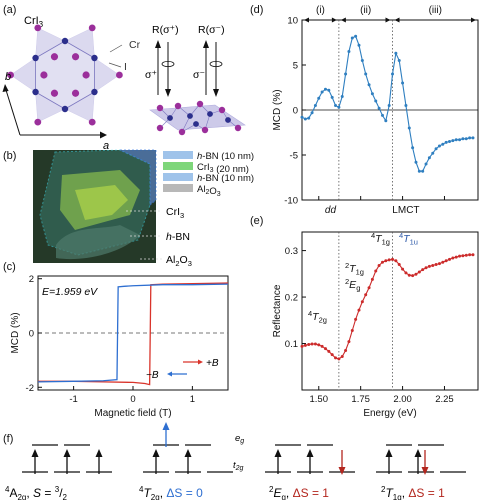  What do you see at coordinates (387, 307) in the screenshot?
I see `reflectance-series` at bounding box center [387, 307].